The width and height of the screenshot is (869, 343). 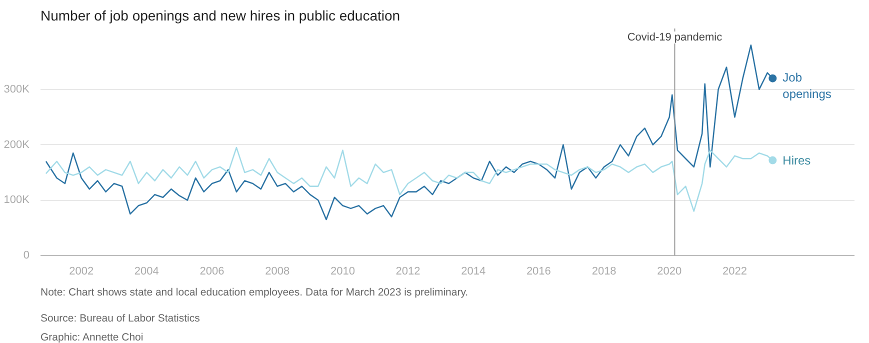 I want to click on x-tick-label: 2004, so click(x=146, y=272).